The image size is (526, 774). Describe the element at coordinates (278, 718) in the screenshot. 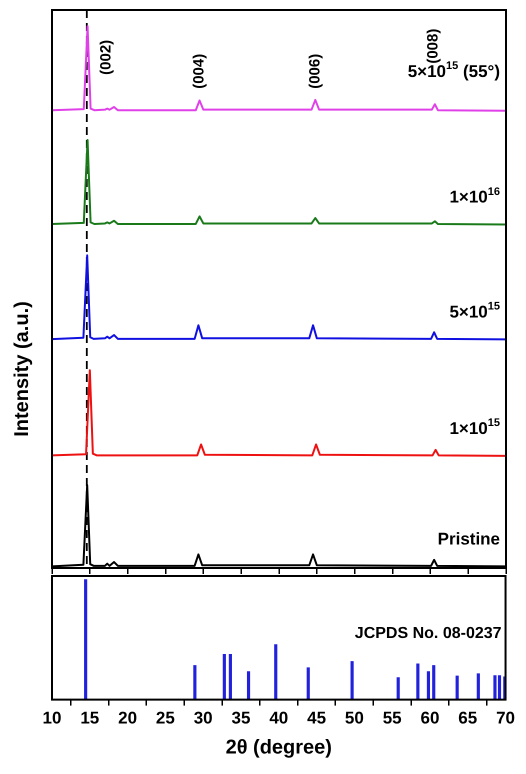

I see `x-tick-label: 40` at that location.